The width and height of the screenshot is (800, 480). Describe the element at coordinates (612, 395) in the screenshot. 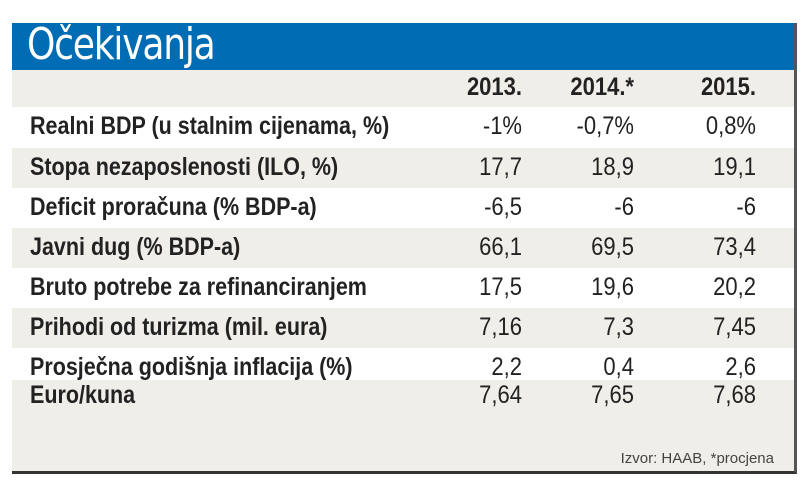

I see `table-cell: 7,65` at that location.